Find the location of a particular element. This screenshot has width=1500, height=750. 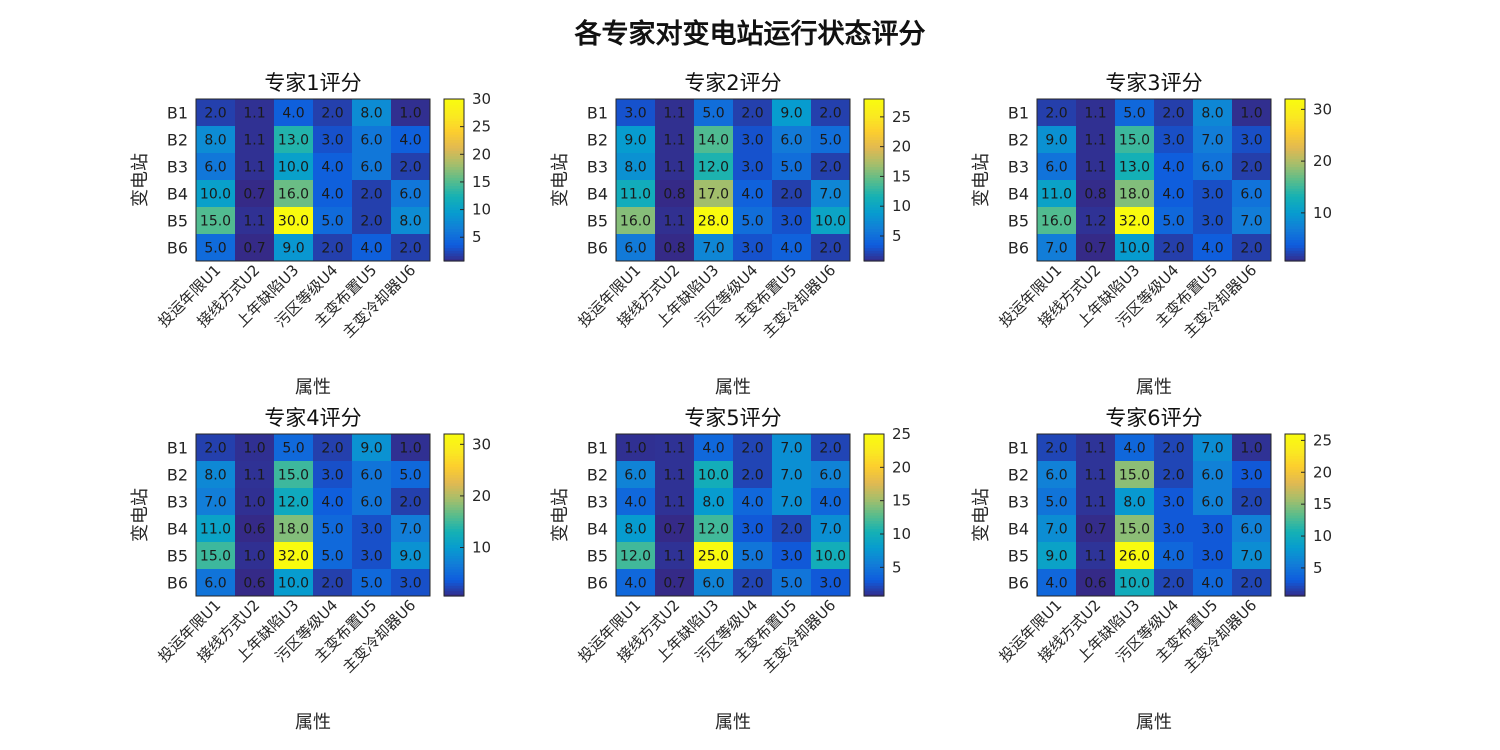

chart-1-cell-r4c1 is located at coordinates (215, 193).